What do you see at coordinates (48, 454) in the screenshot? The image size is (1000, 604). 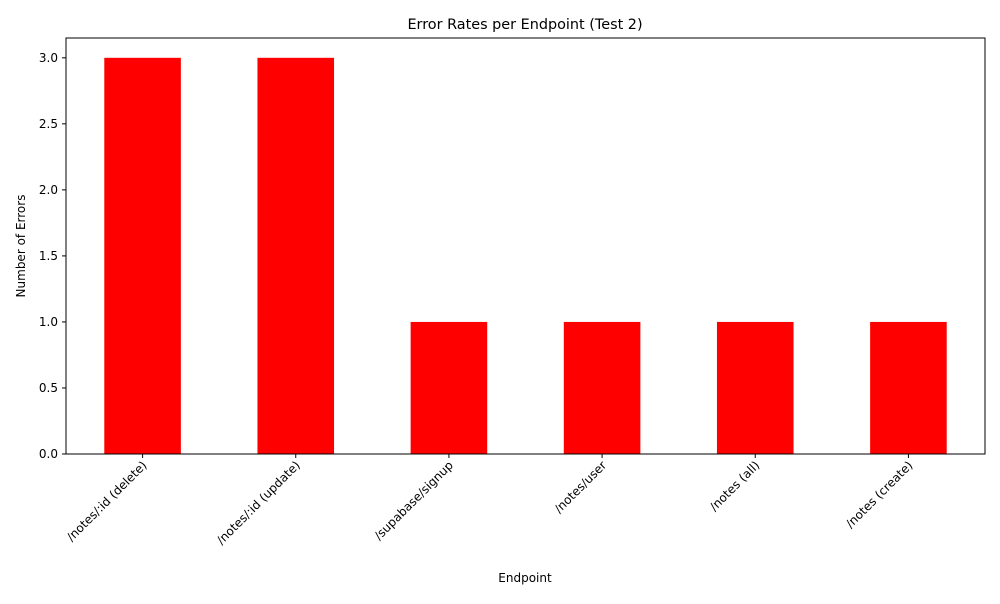 I see `y-tick-label: 0.0` at bounding box center [48, 454].